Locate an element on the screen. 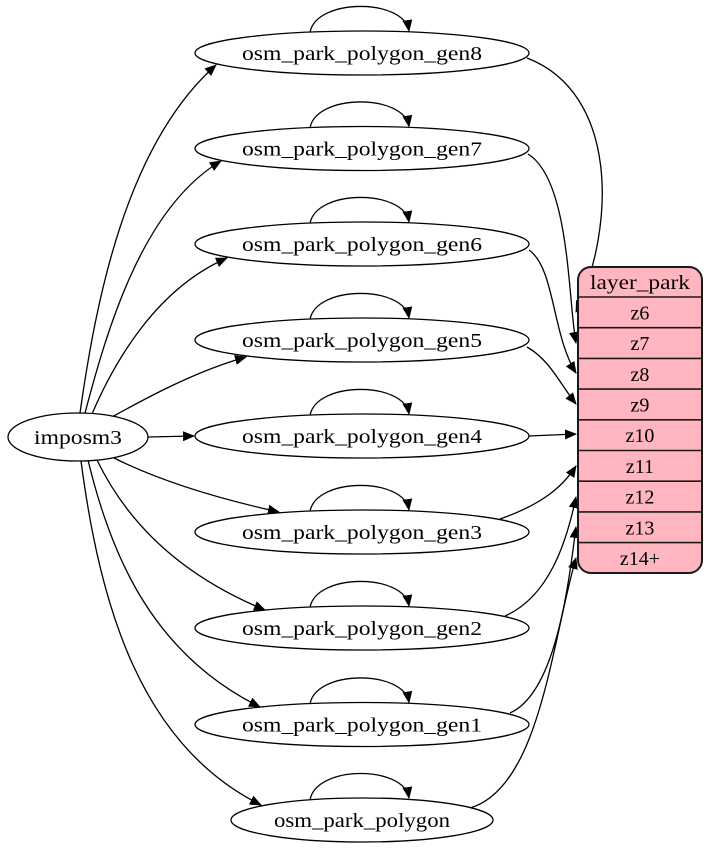  gen7-ellipse is located at coordinates (362, 148).